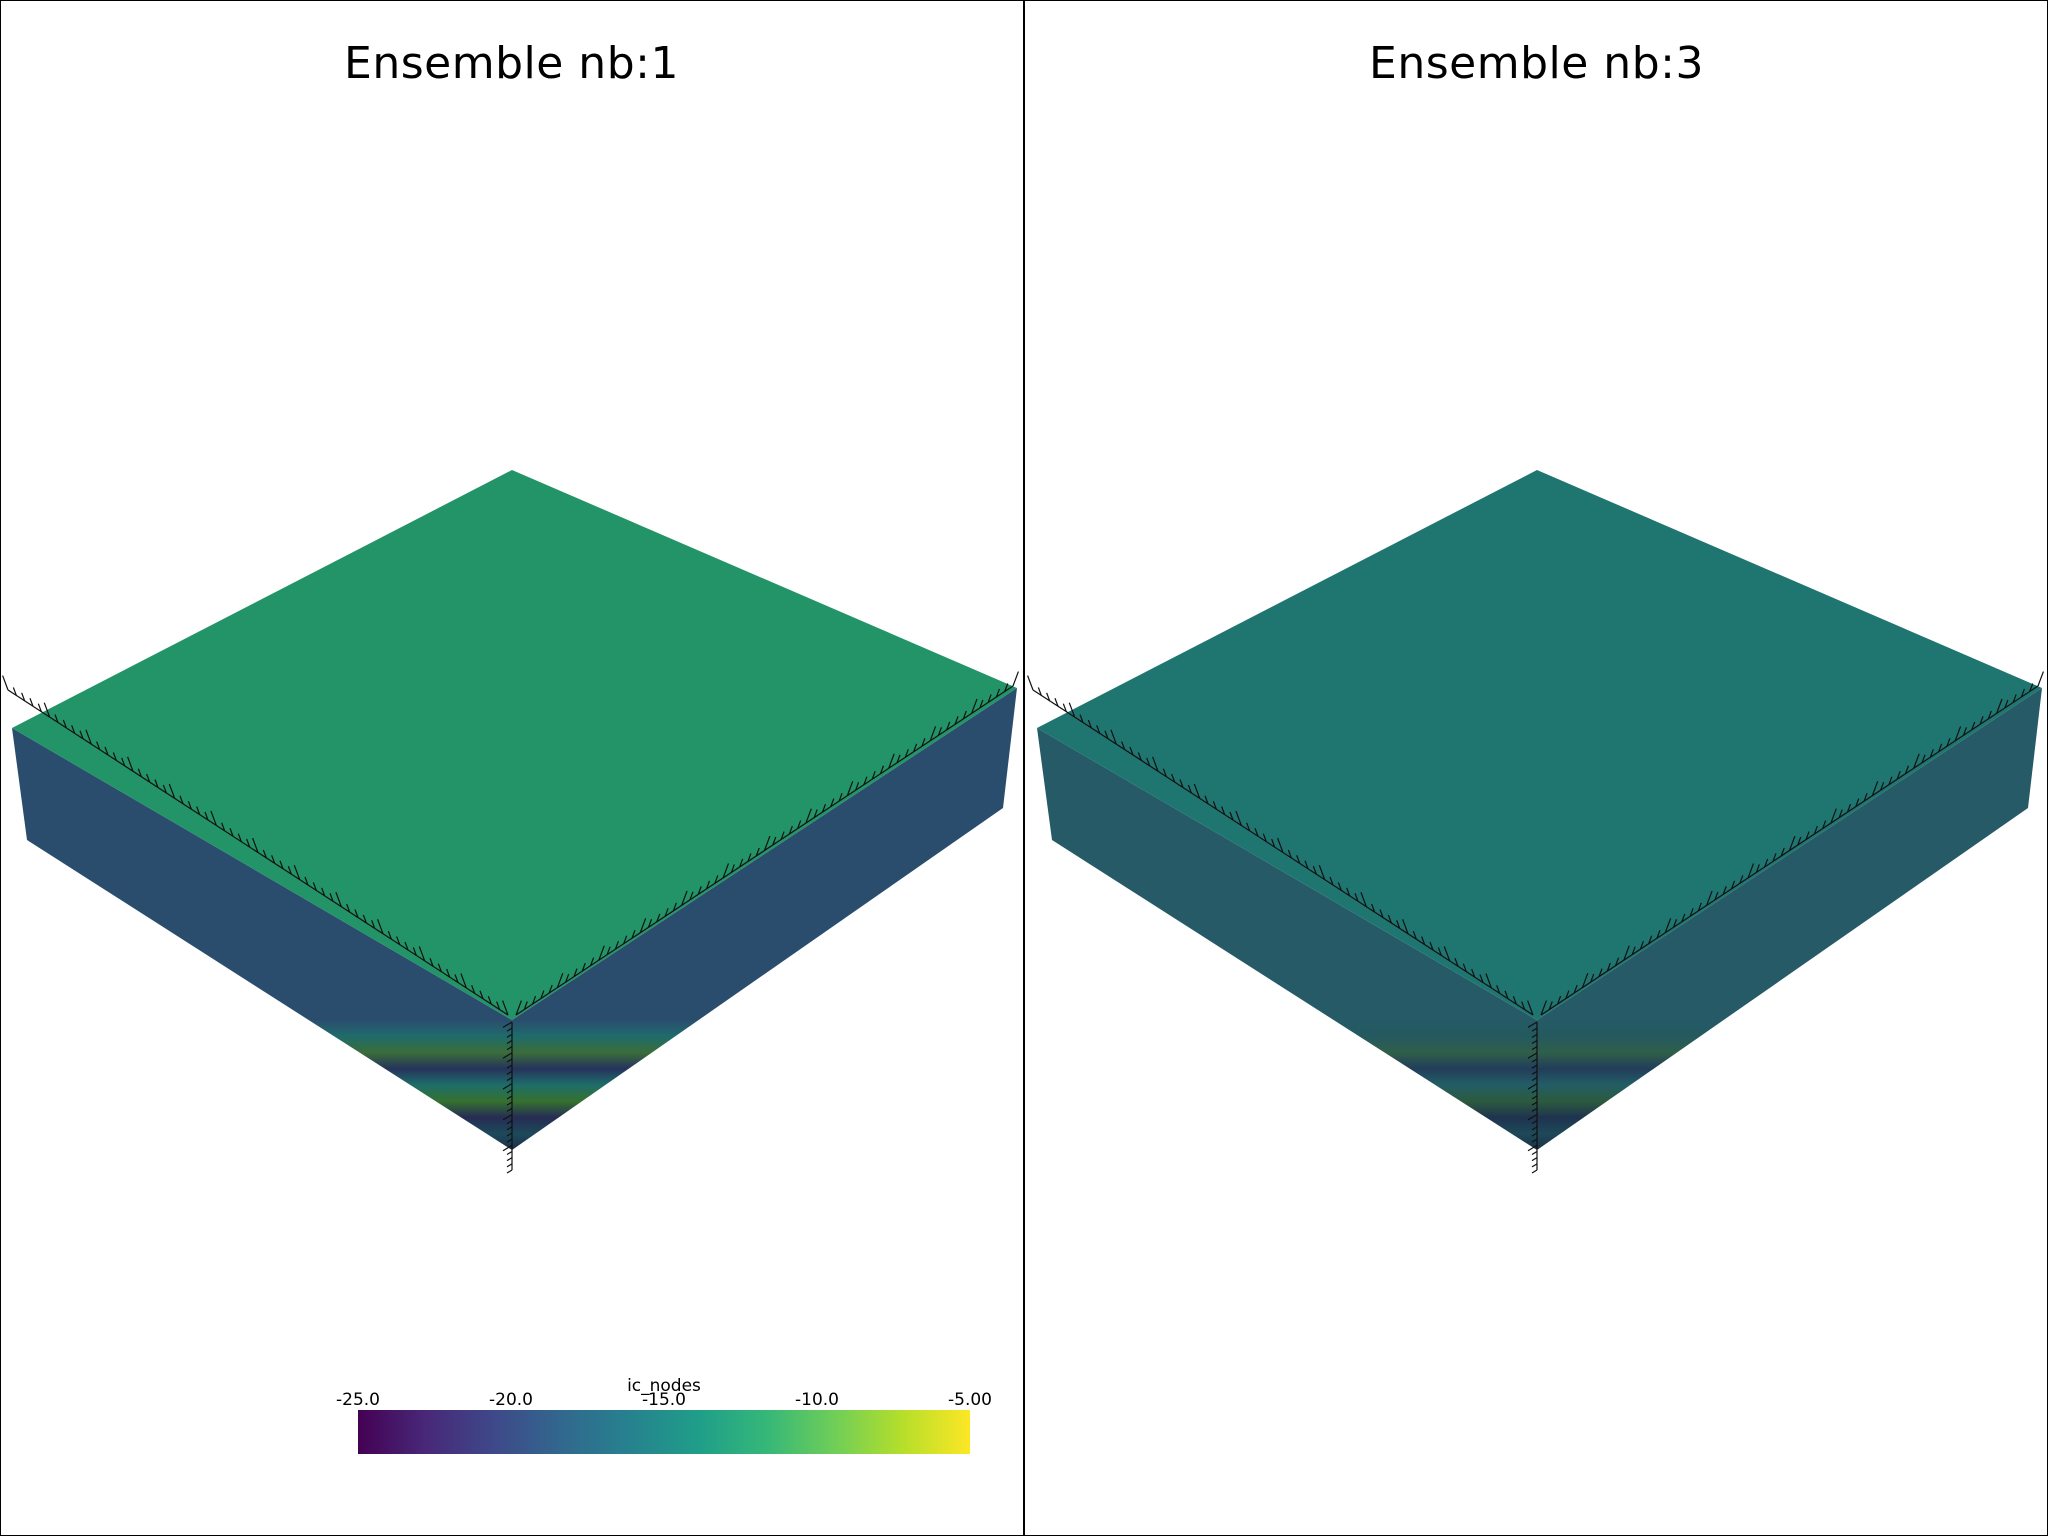  Describe the element at coordinates (511, 1400) in the screenshot. I see `colorbar-tick: -20.0` at that location.